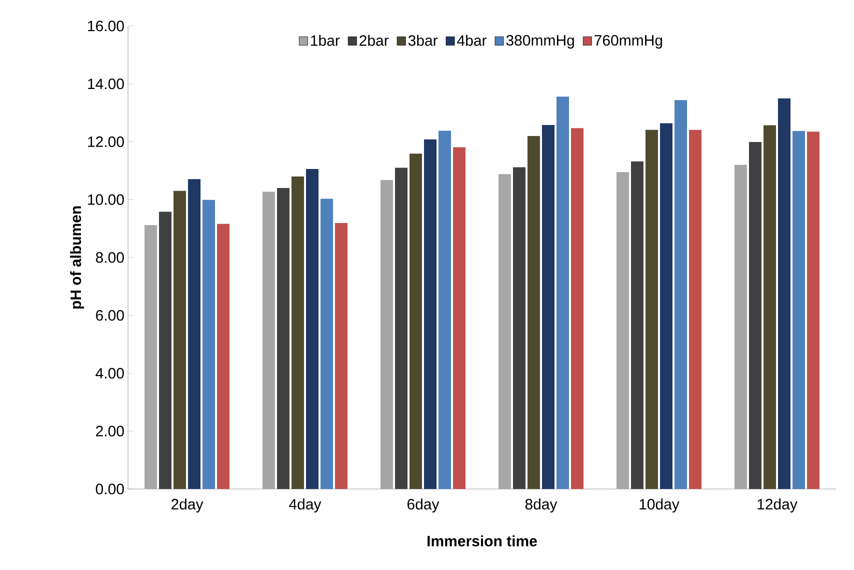 The height and width of the screenshot is (570, 854). What do you see at coordinates (110, 257) in the screenshot?
I see `y-tick-label: 8.00` at bounding box center [110, 257].